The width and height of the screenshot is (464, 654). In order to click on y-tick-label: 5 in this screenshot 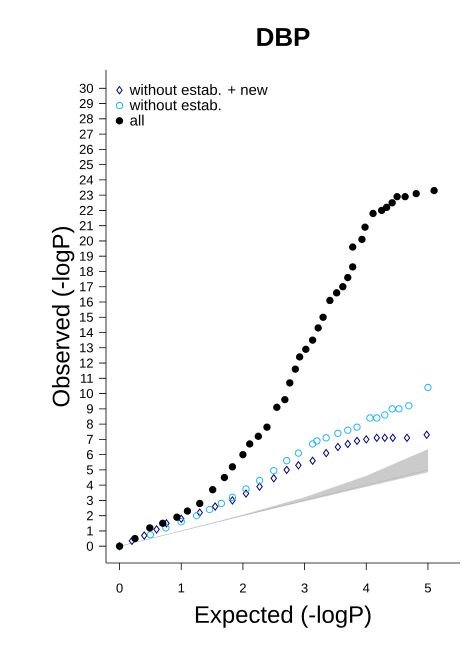, I will do `click(89, 469)`.